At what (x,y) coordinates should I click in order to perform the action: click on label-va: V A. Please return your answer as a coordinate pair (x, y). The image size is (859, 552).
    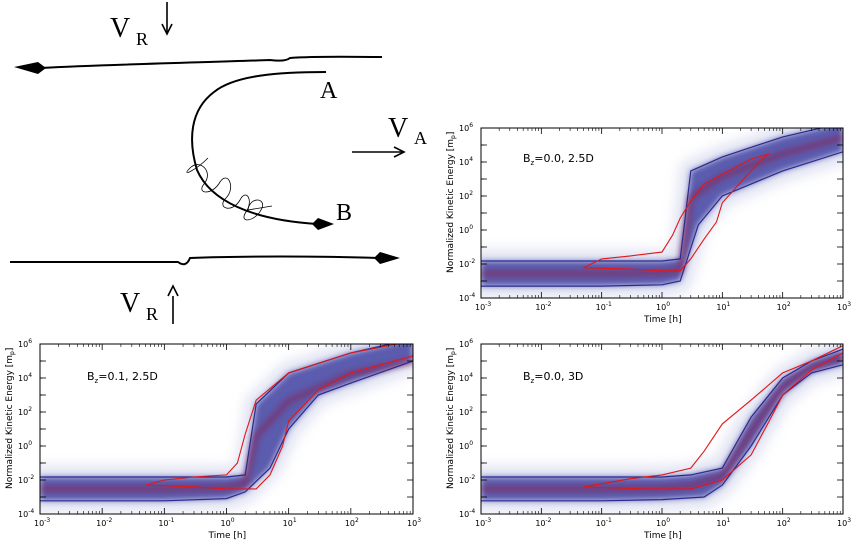
    Looking at the image, I should click on (407, 130).